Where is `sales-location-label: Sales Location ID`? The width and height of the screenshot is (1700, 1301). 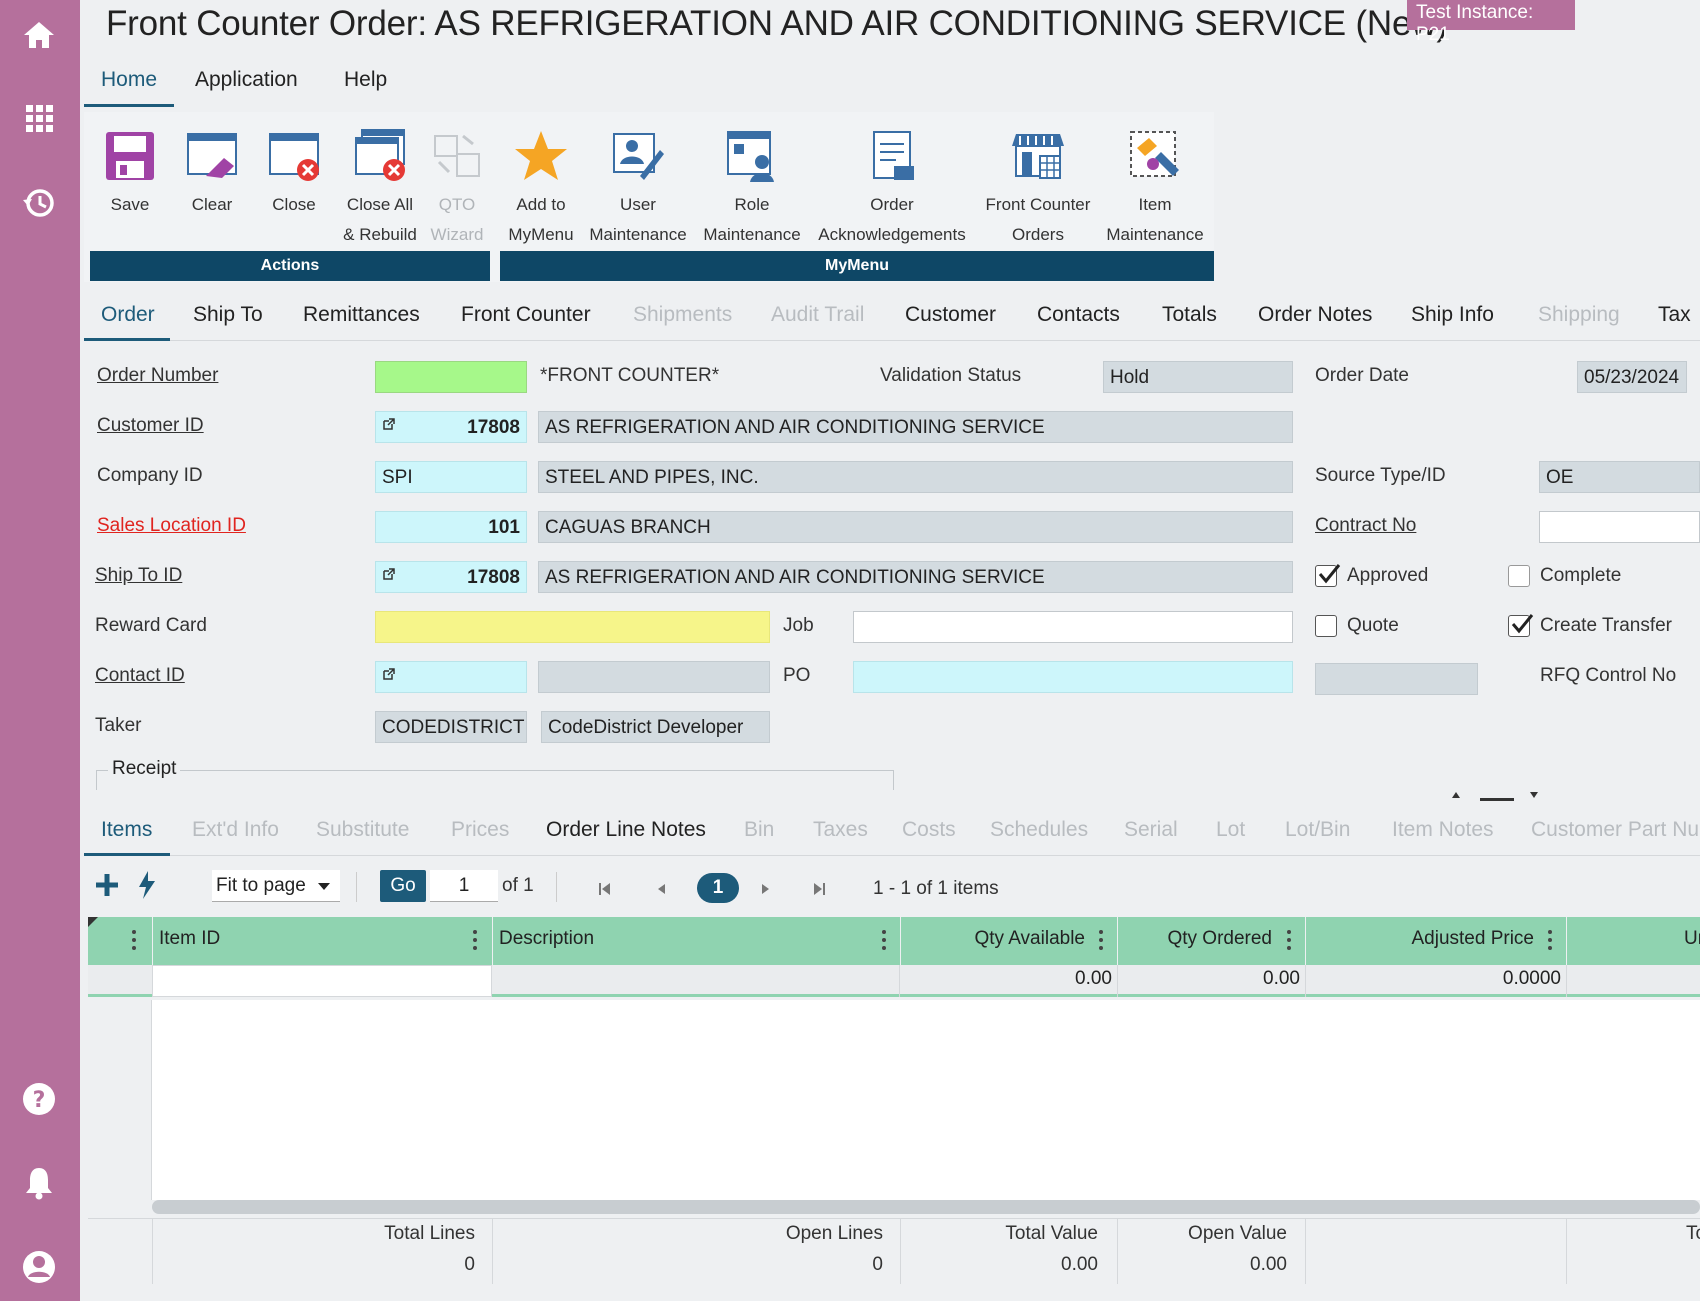 sales-location-label: Sales Location ID is located at coordinates (171, 525).